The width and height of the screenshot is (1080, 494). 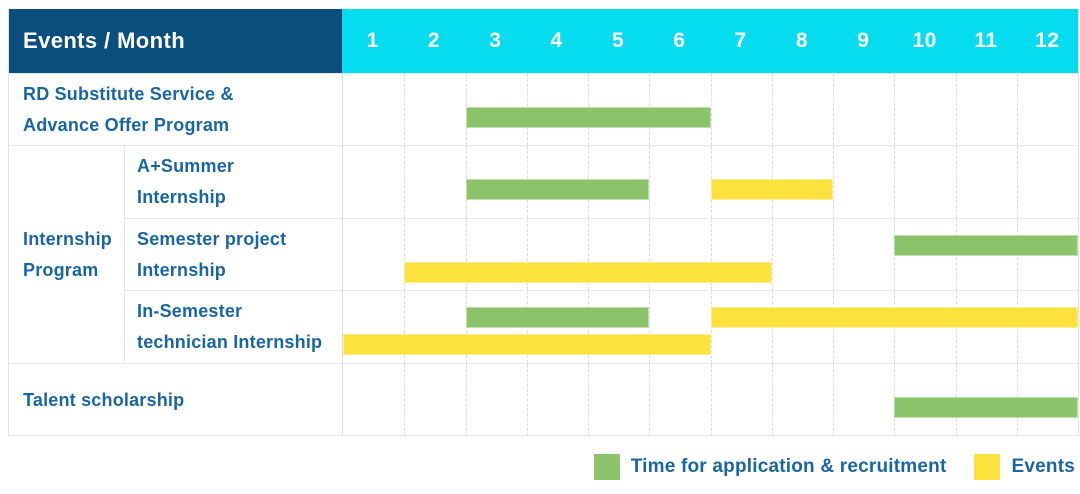 What do you see at coordinates (104, 399) in the screenshot?
I see `label-line: Talent scholarship` at bounding box center [104, 399].